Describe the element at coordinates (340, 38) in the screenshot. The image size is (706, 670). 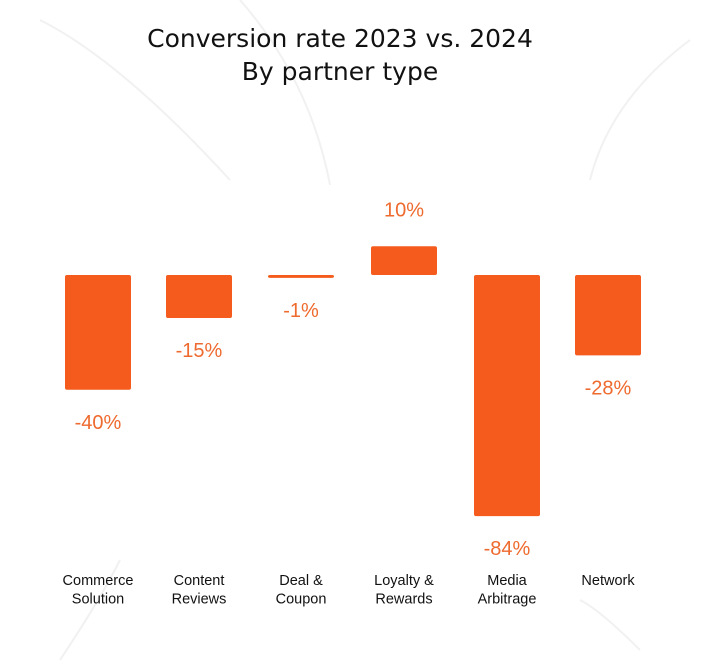
I see `chart-title: Conversion rate 2023 vs. 2024` at that location.